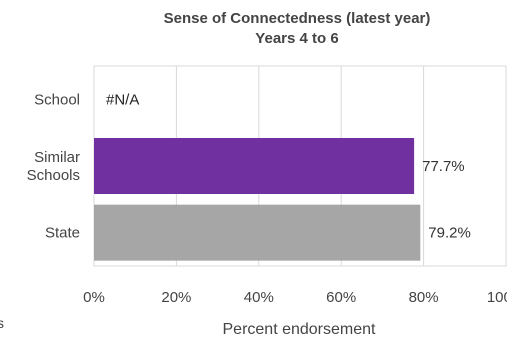 This screenshot has height=341, width=507. What do you see at coordinates (300, 329) in the screenshot?
I see `x-axis-title: Percent endorsement` at bounding box center [300, 329].